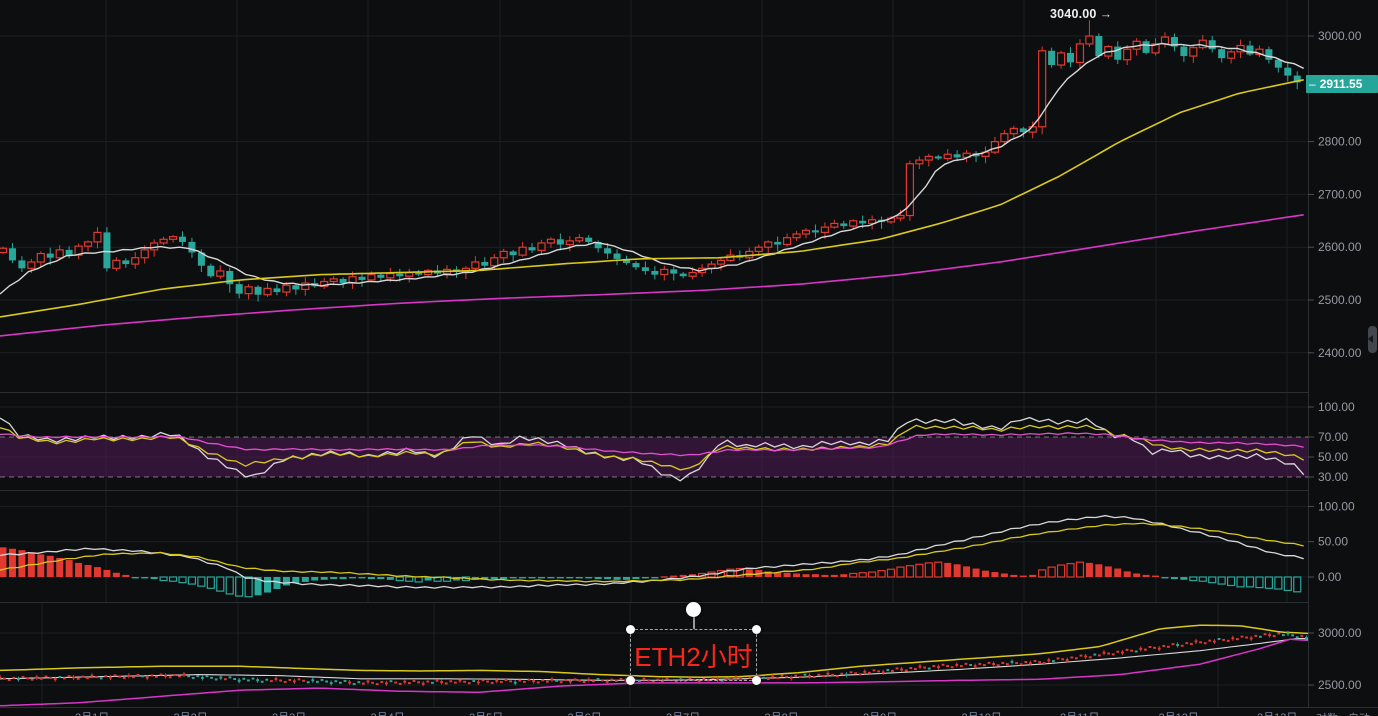 This screenshot has width=1378, height=716. Describe the element at coordinates (630, 629) in the screenshot. I see `selection-handle-top-left` at that location.